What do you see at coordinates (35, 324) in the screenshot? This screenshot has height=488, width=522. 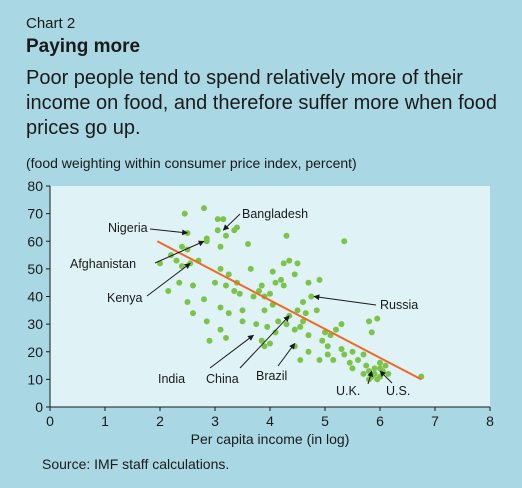 I see `y-tick-label: 30` at bounding box center [35, 324].